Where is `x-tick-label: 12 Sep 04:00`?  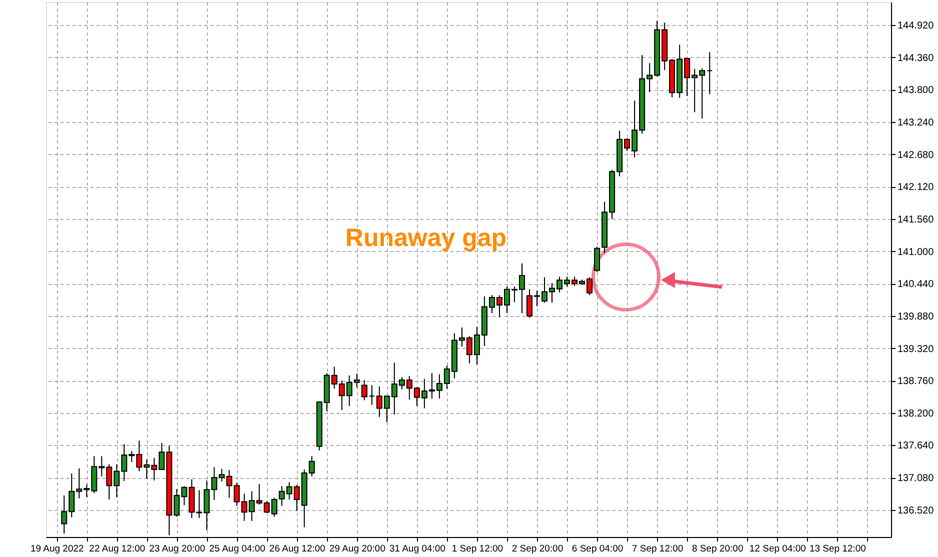
x-tick-label: 12 Sep 04:00 is located at coordinates (777, 549).